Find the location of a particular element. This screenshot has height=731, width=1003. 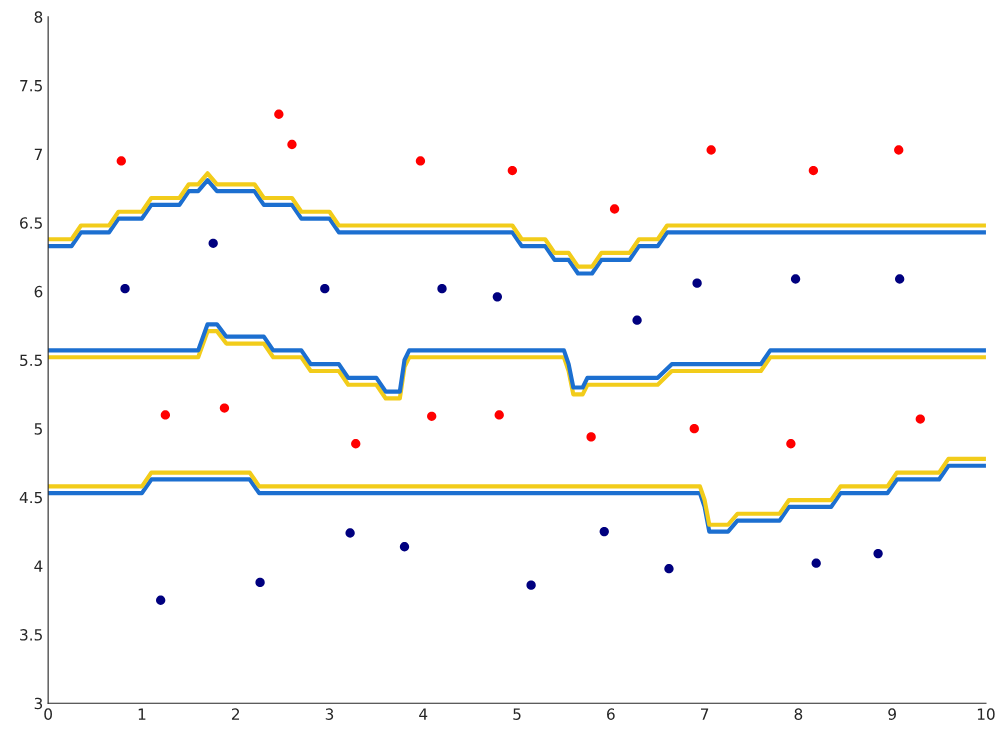

x-tick-label: 3 is located at coordinates (329, 714).